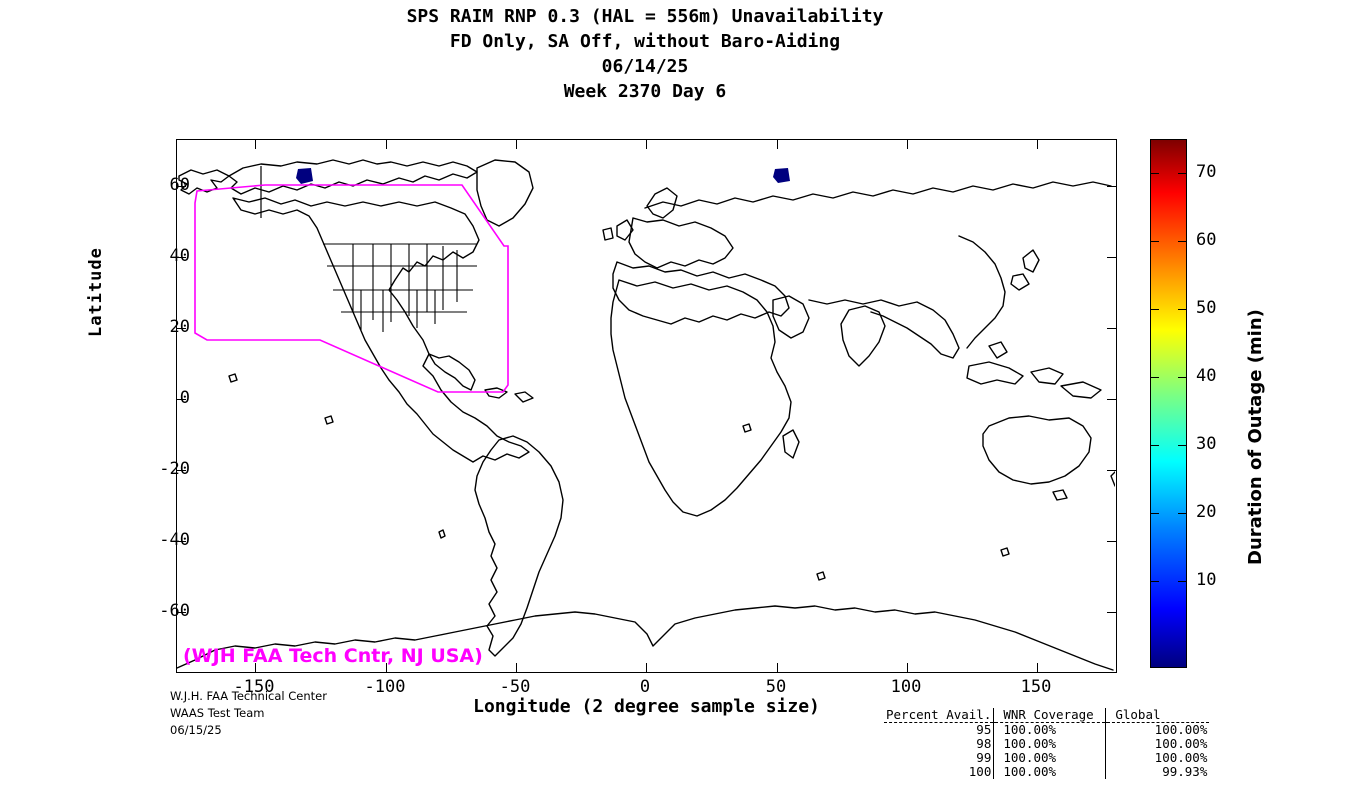 This screenshot has width=1350, height=793. I want to click on y-tick-n60-right, so click(1111, 612).